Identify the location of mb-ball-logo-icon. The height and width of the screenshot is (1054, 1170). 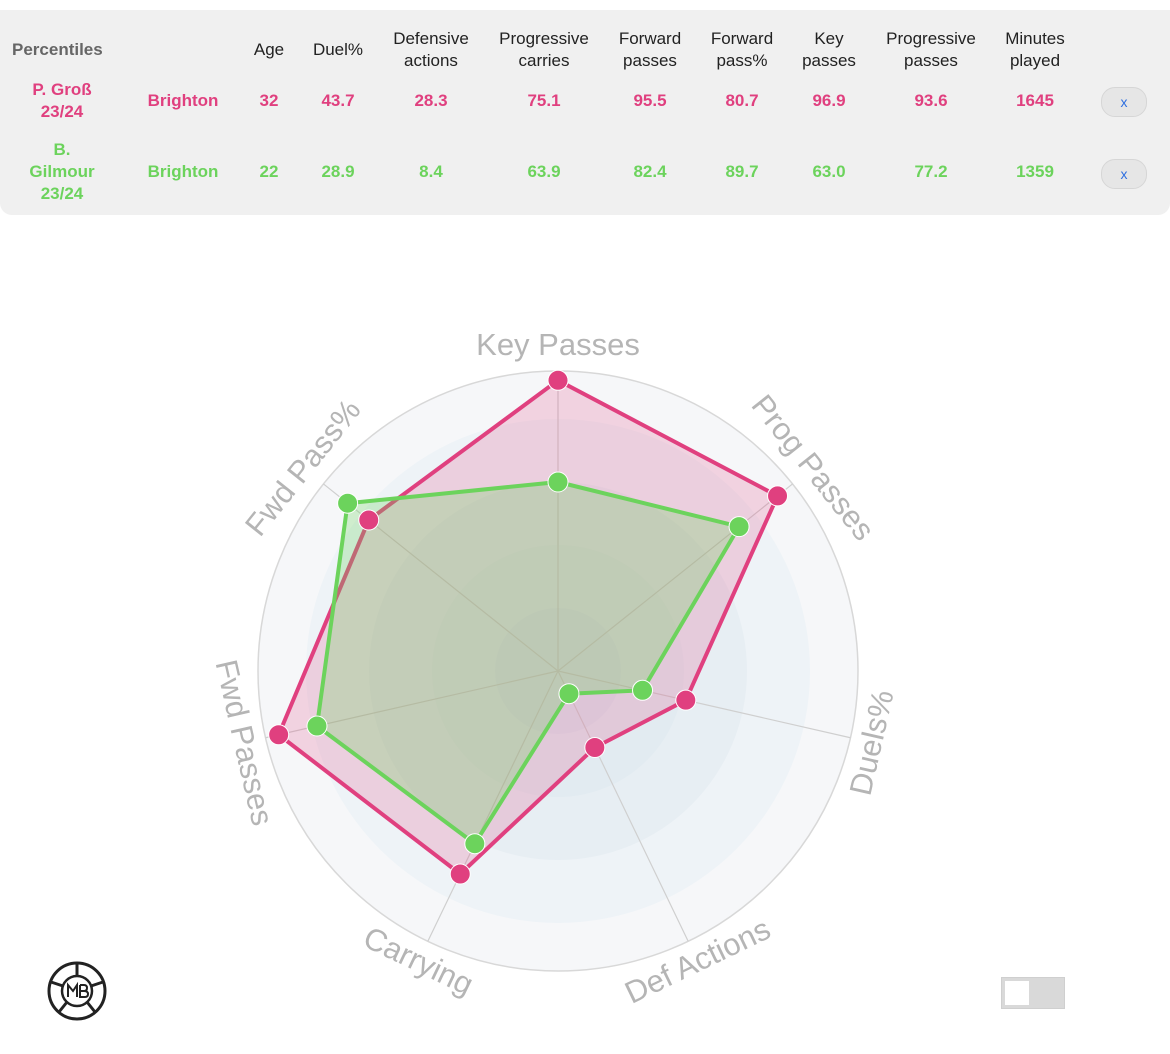
(77, 993).